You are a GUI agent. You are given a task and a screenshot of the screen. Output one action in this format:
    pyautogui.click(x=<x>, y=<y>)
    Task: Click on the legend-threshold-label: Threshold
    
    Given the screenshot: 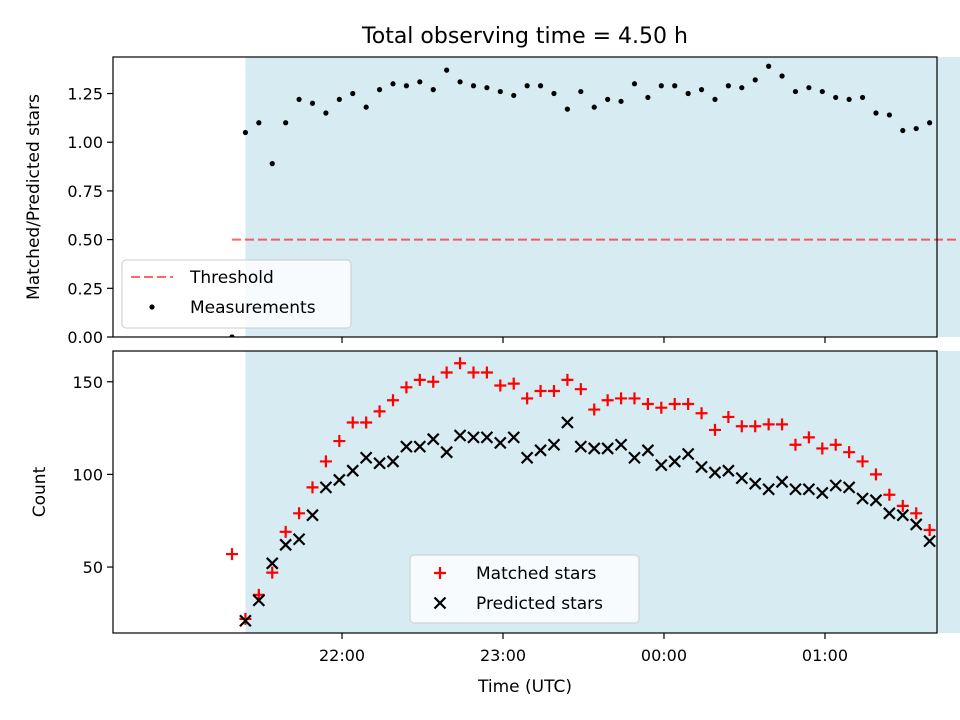 What is the action you would take?
    pyautogui.click(x=231, y=278)
    